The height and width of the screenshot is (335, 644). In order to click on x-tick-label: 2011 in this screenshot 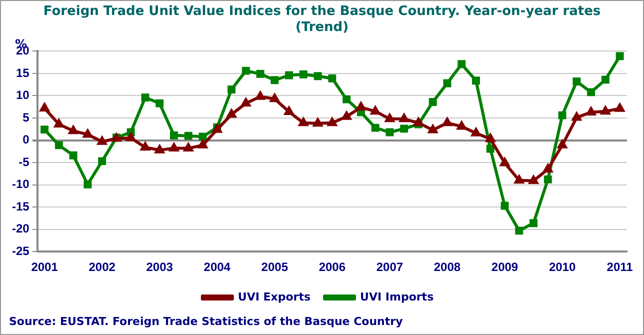, I will do `click(620, 267)`.